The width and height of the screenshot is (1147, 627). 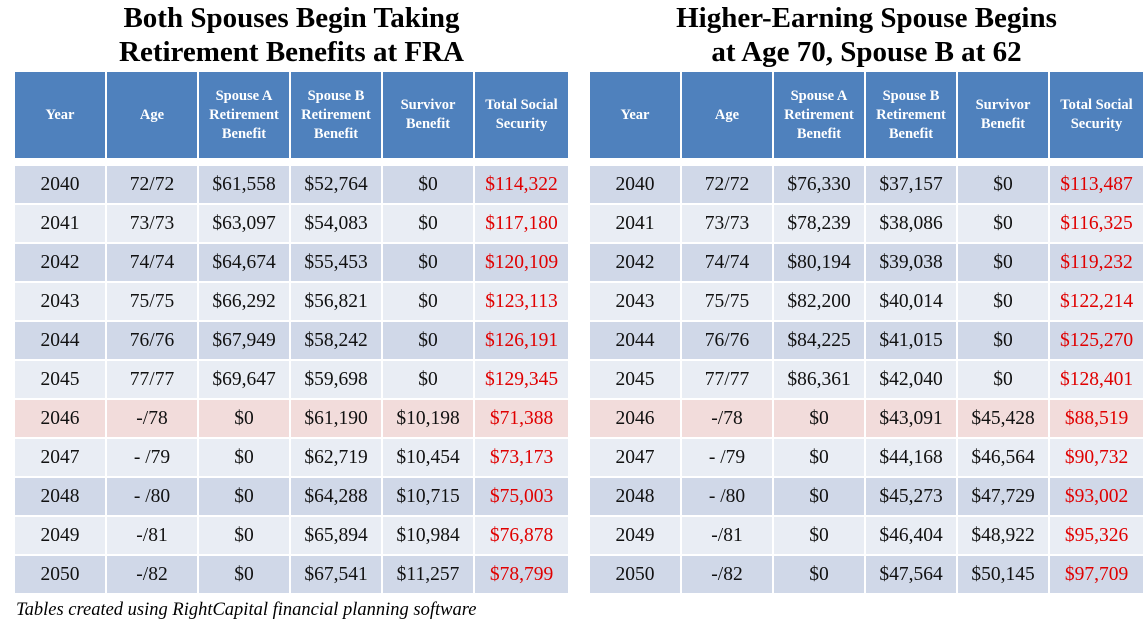 I want to click on spouse-b-cell: $59,698, so click(x=337, y=380).